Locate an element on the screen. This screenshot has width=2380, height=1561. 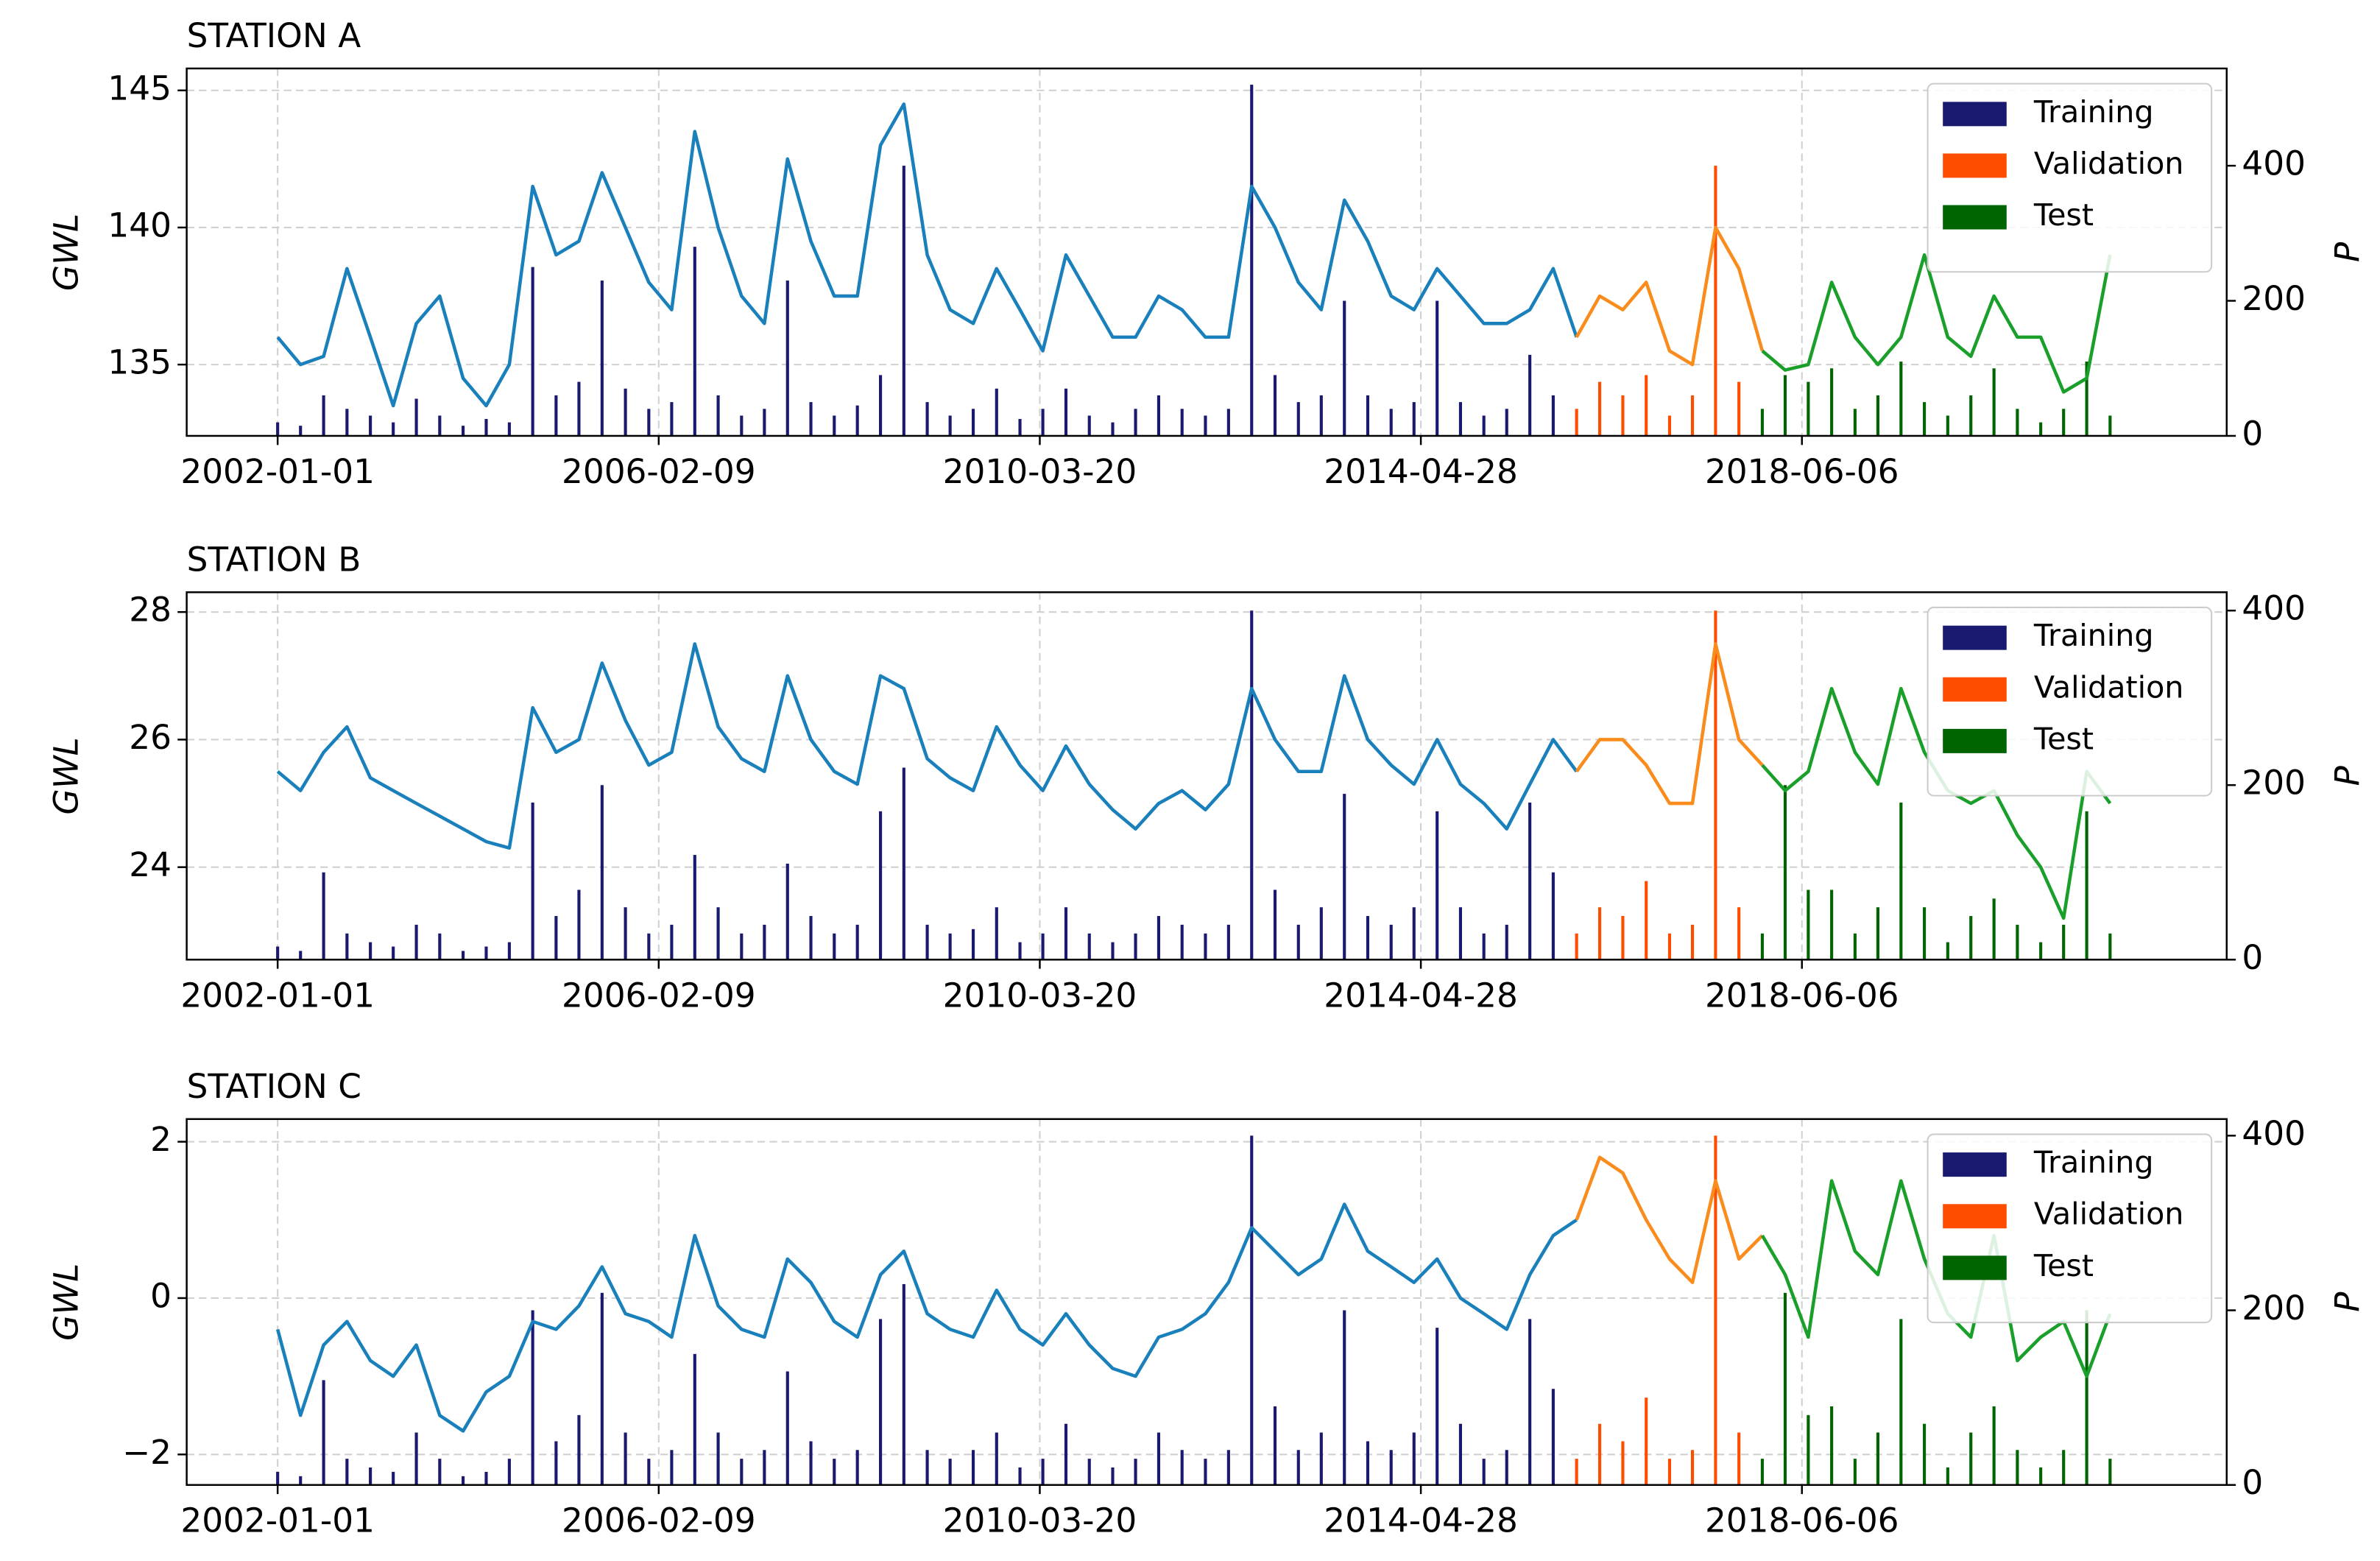
legend-label: Test is located at coordinates (2063, 215).